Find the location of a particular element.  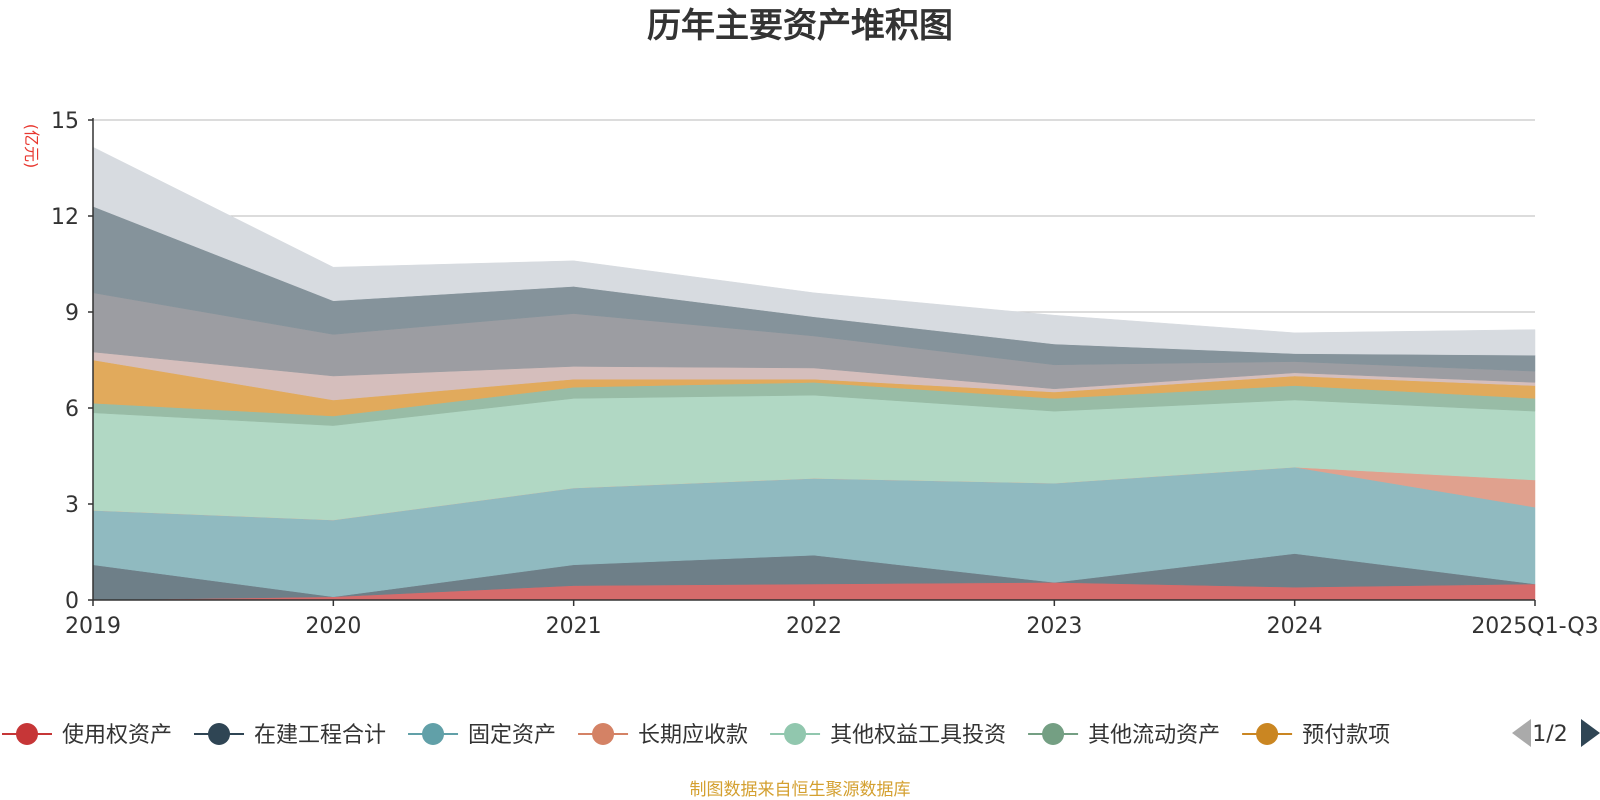

legend-pager: 1/2 is located at coordinates (1556, 733).